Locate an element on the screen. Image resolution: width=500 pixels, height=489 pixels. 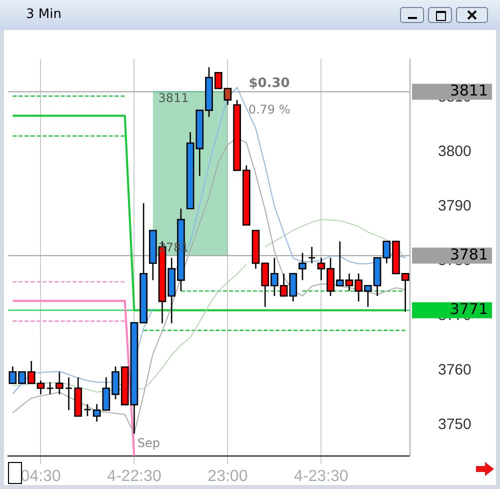
x-tick-label: 4-23:30 is located at coordinates (321, 477).